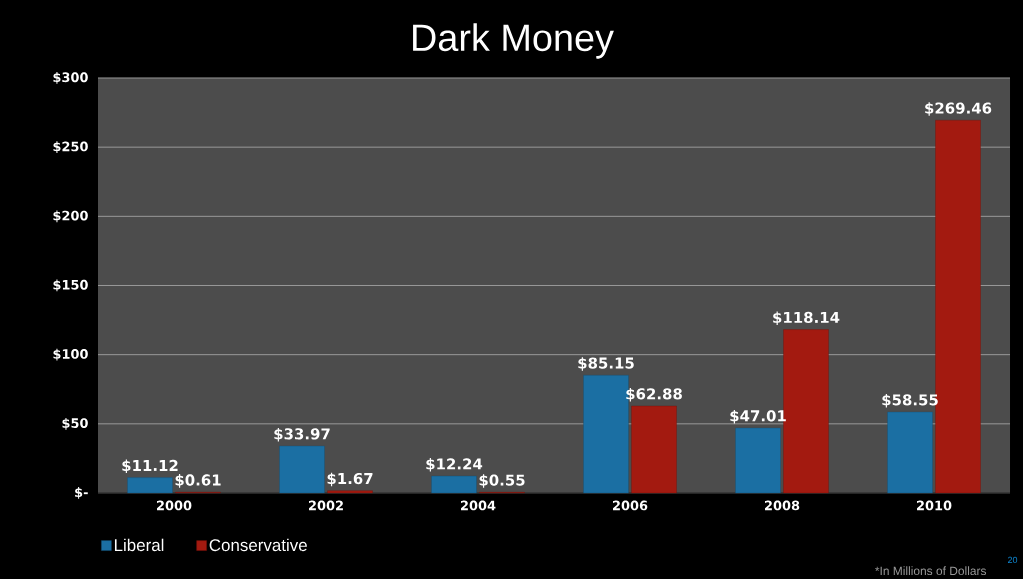 The image size is (1023, 579). Describe the element at coordinates (478, 505) in the screenshot. I see `x-tick-label: 2004` at that location.